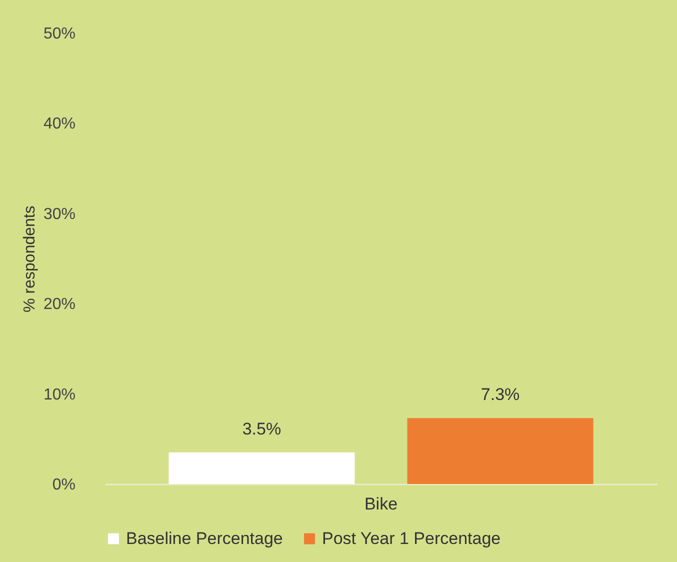 The width and height of the screenshot is (677, 562). I want to click on data-label: 7.3%, so click(500, 394).